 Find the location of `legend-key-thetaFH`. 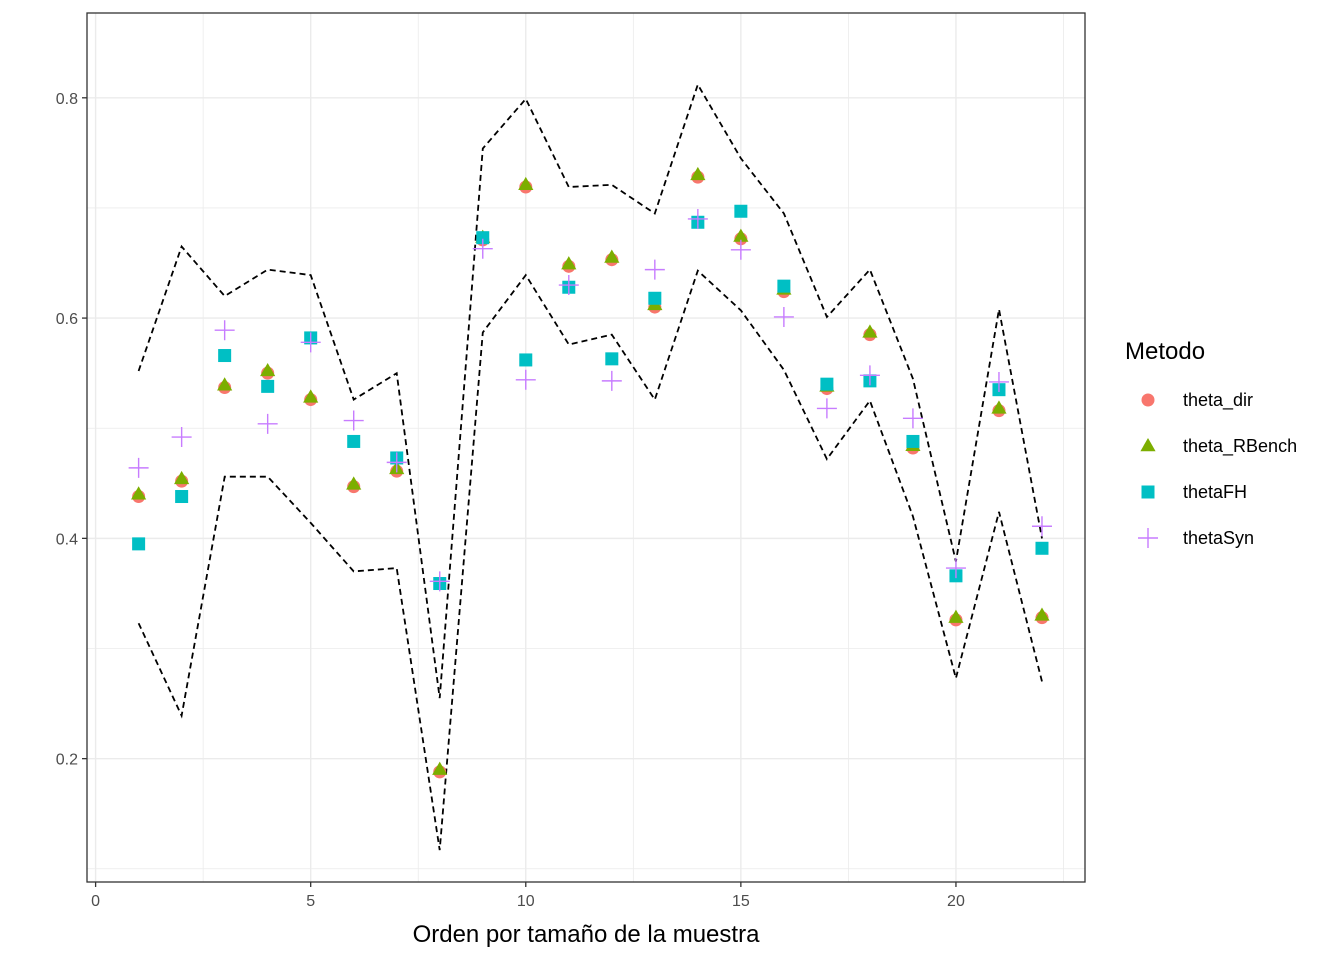

legend-key-thetaFH is located at coordinates (1148, 492).